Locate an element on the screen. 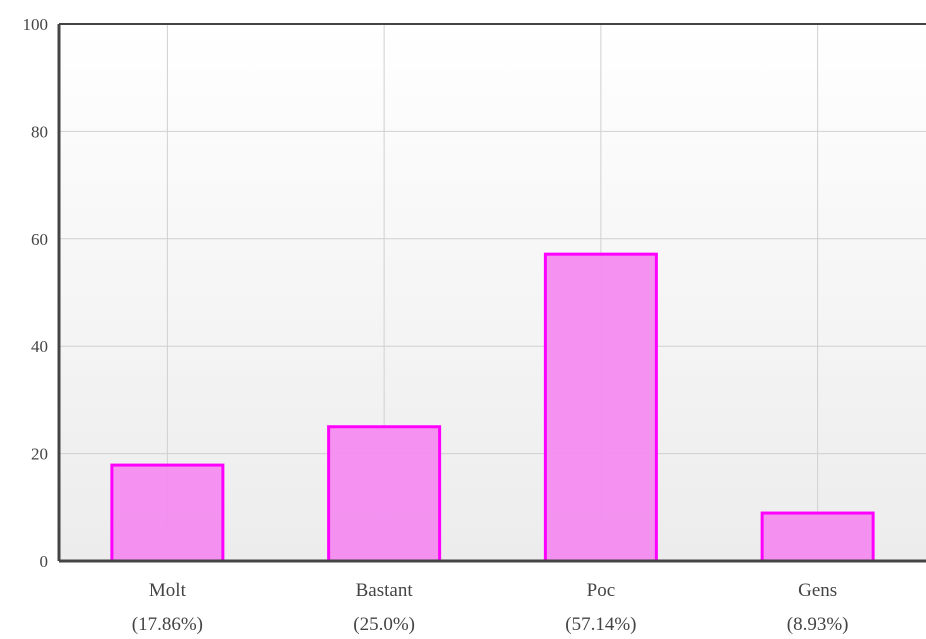 This screenshot has width=926, height=639. y-tick-label: 0 is located at coordinates (44, 561).